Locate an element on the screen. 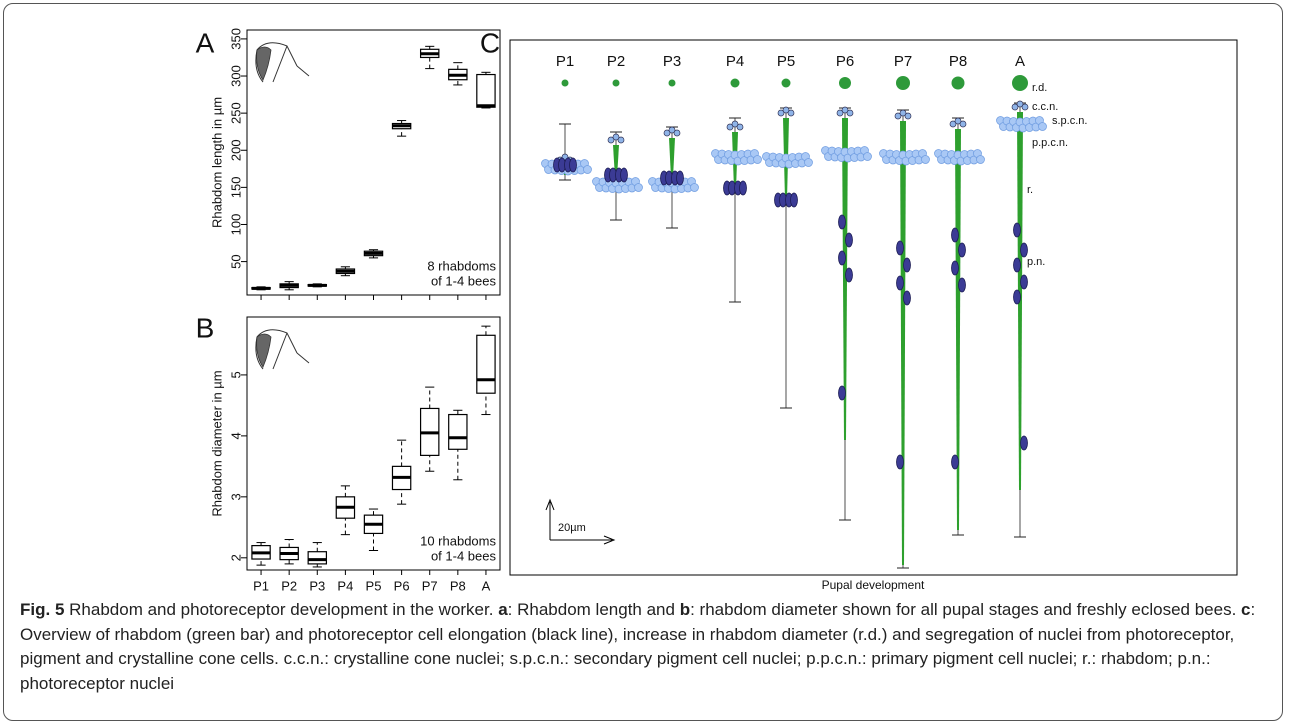  stage-label: A is located at coordinates (1020, 61).